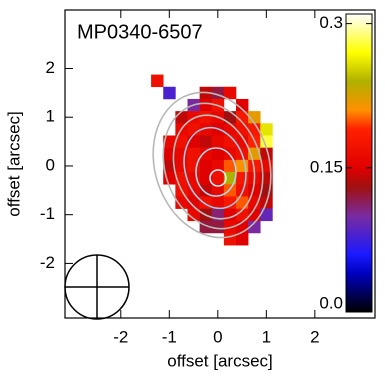 This screenshot has height=390, width=385. Describe the element at coordinates (47, 213) in the screenshot. I see `y-tick-label: -1` at that location.